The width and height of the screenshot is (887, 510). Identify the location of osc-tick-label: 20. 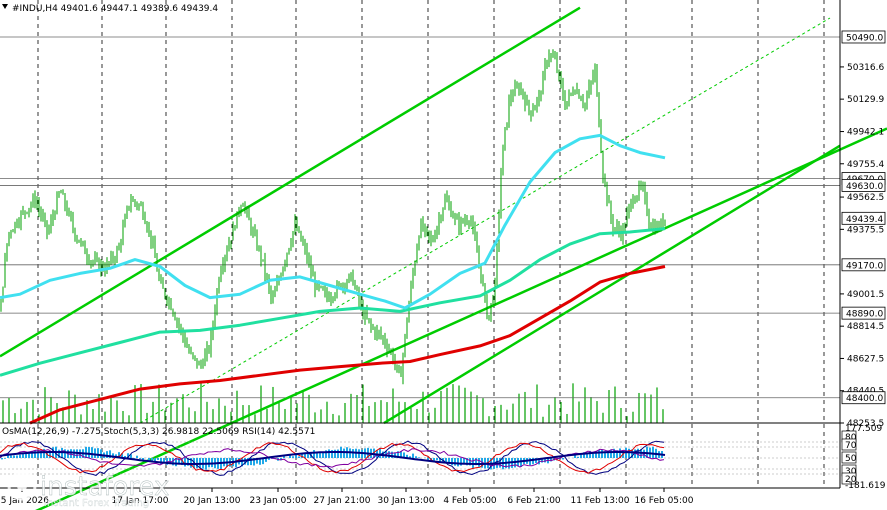
(851, 480).